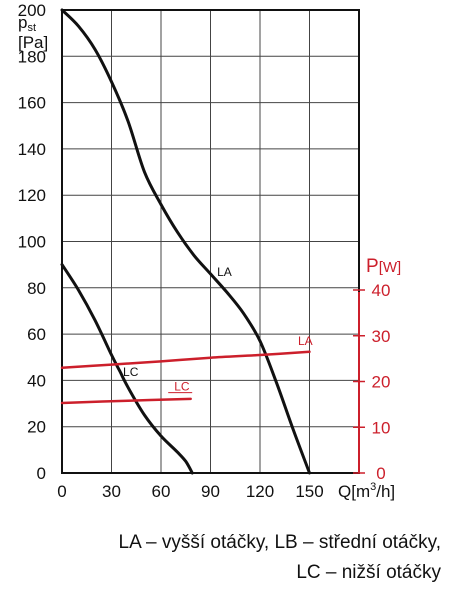  Describe the element at coordinates (32, 10) in the screenshot. I see `y-left-tick-label: 200` at that location.